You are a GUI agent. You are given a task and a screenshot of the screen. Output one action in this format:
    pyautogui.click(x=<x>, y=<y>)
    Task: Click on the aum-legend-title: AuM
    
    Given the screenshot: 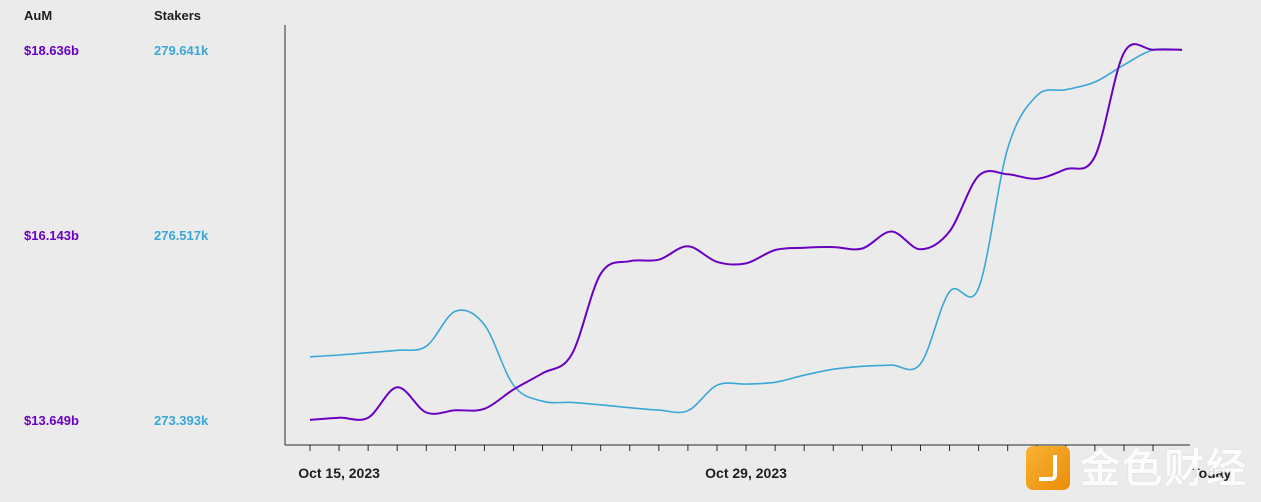 What is the action you would take?
    pyautogui.click(x=38, y=15)
    